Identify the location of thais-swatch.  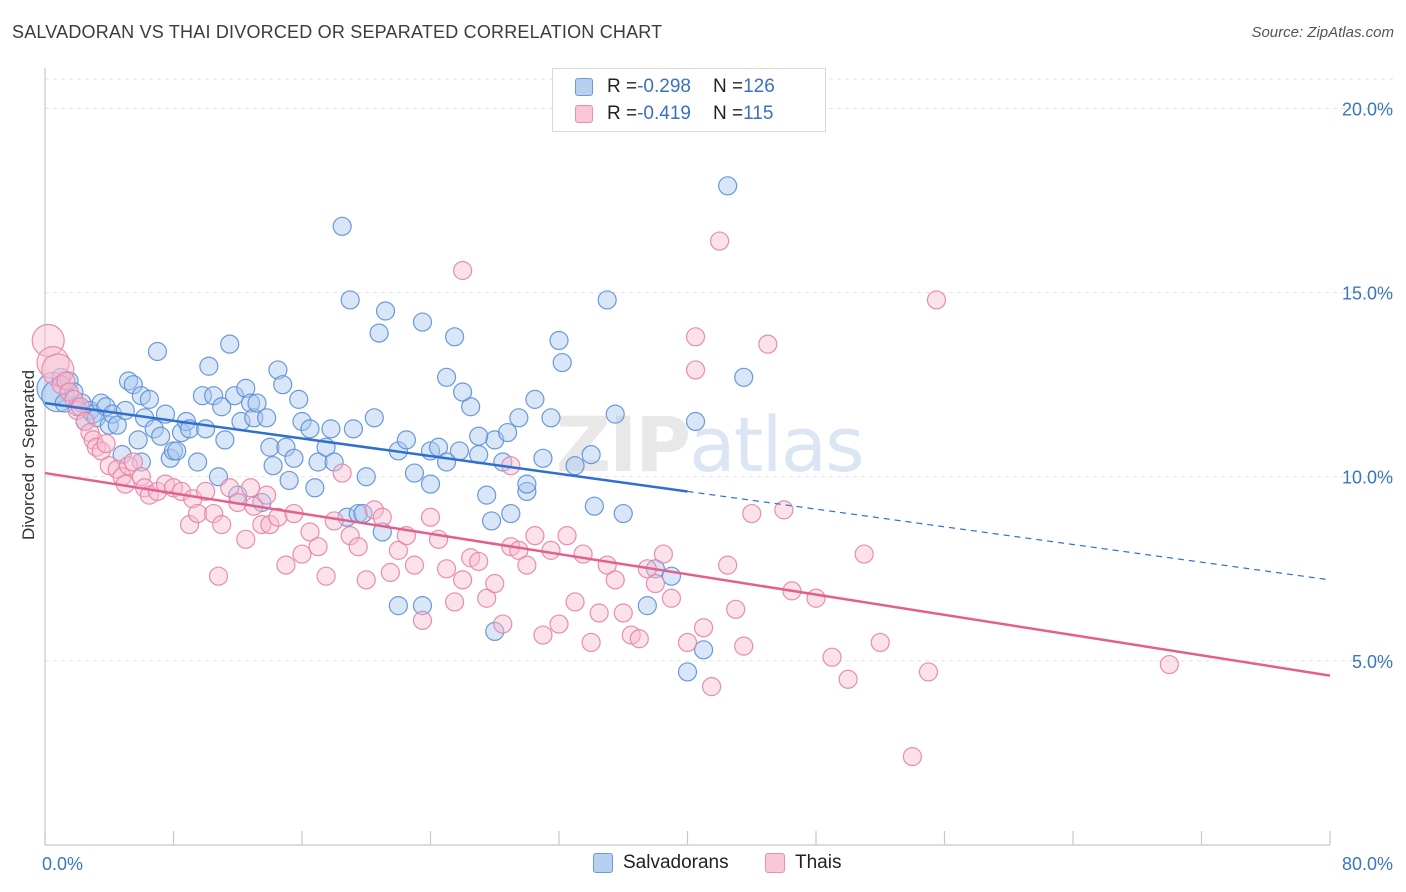
(584, 114).